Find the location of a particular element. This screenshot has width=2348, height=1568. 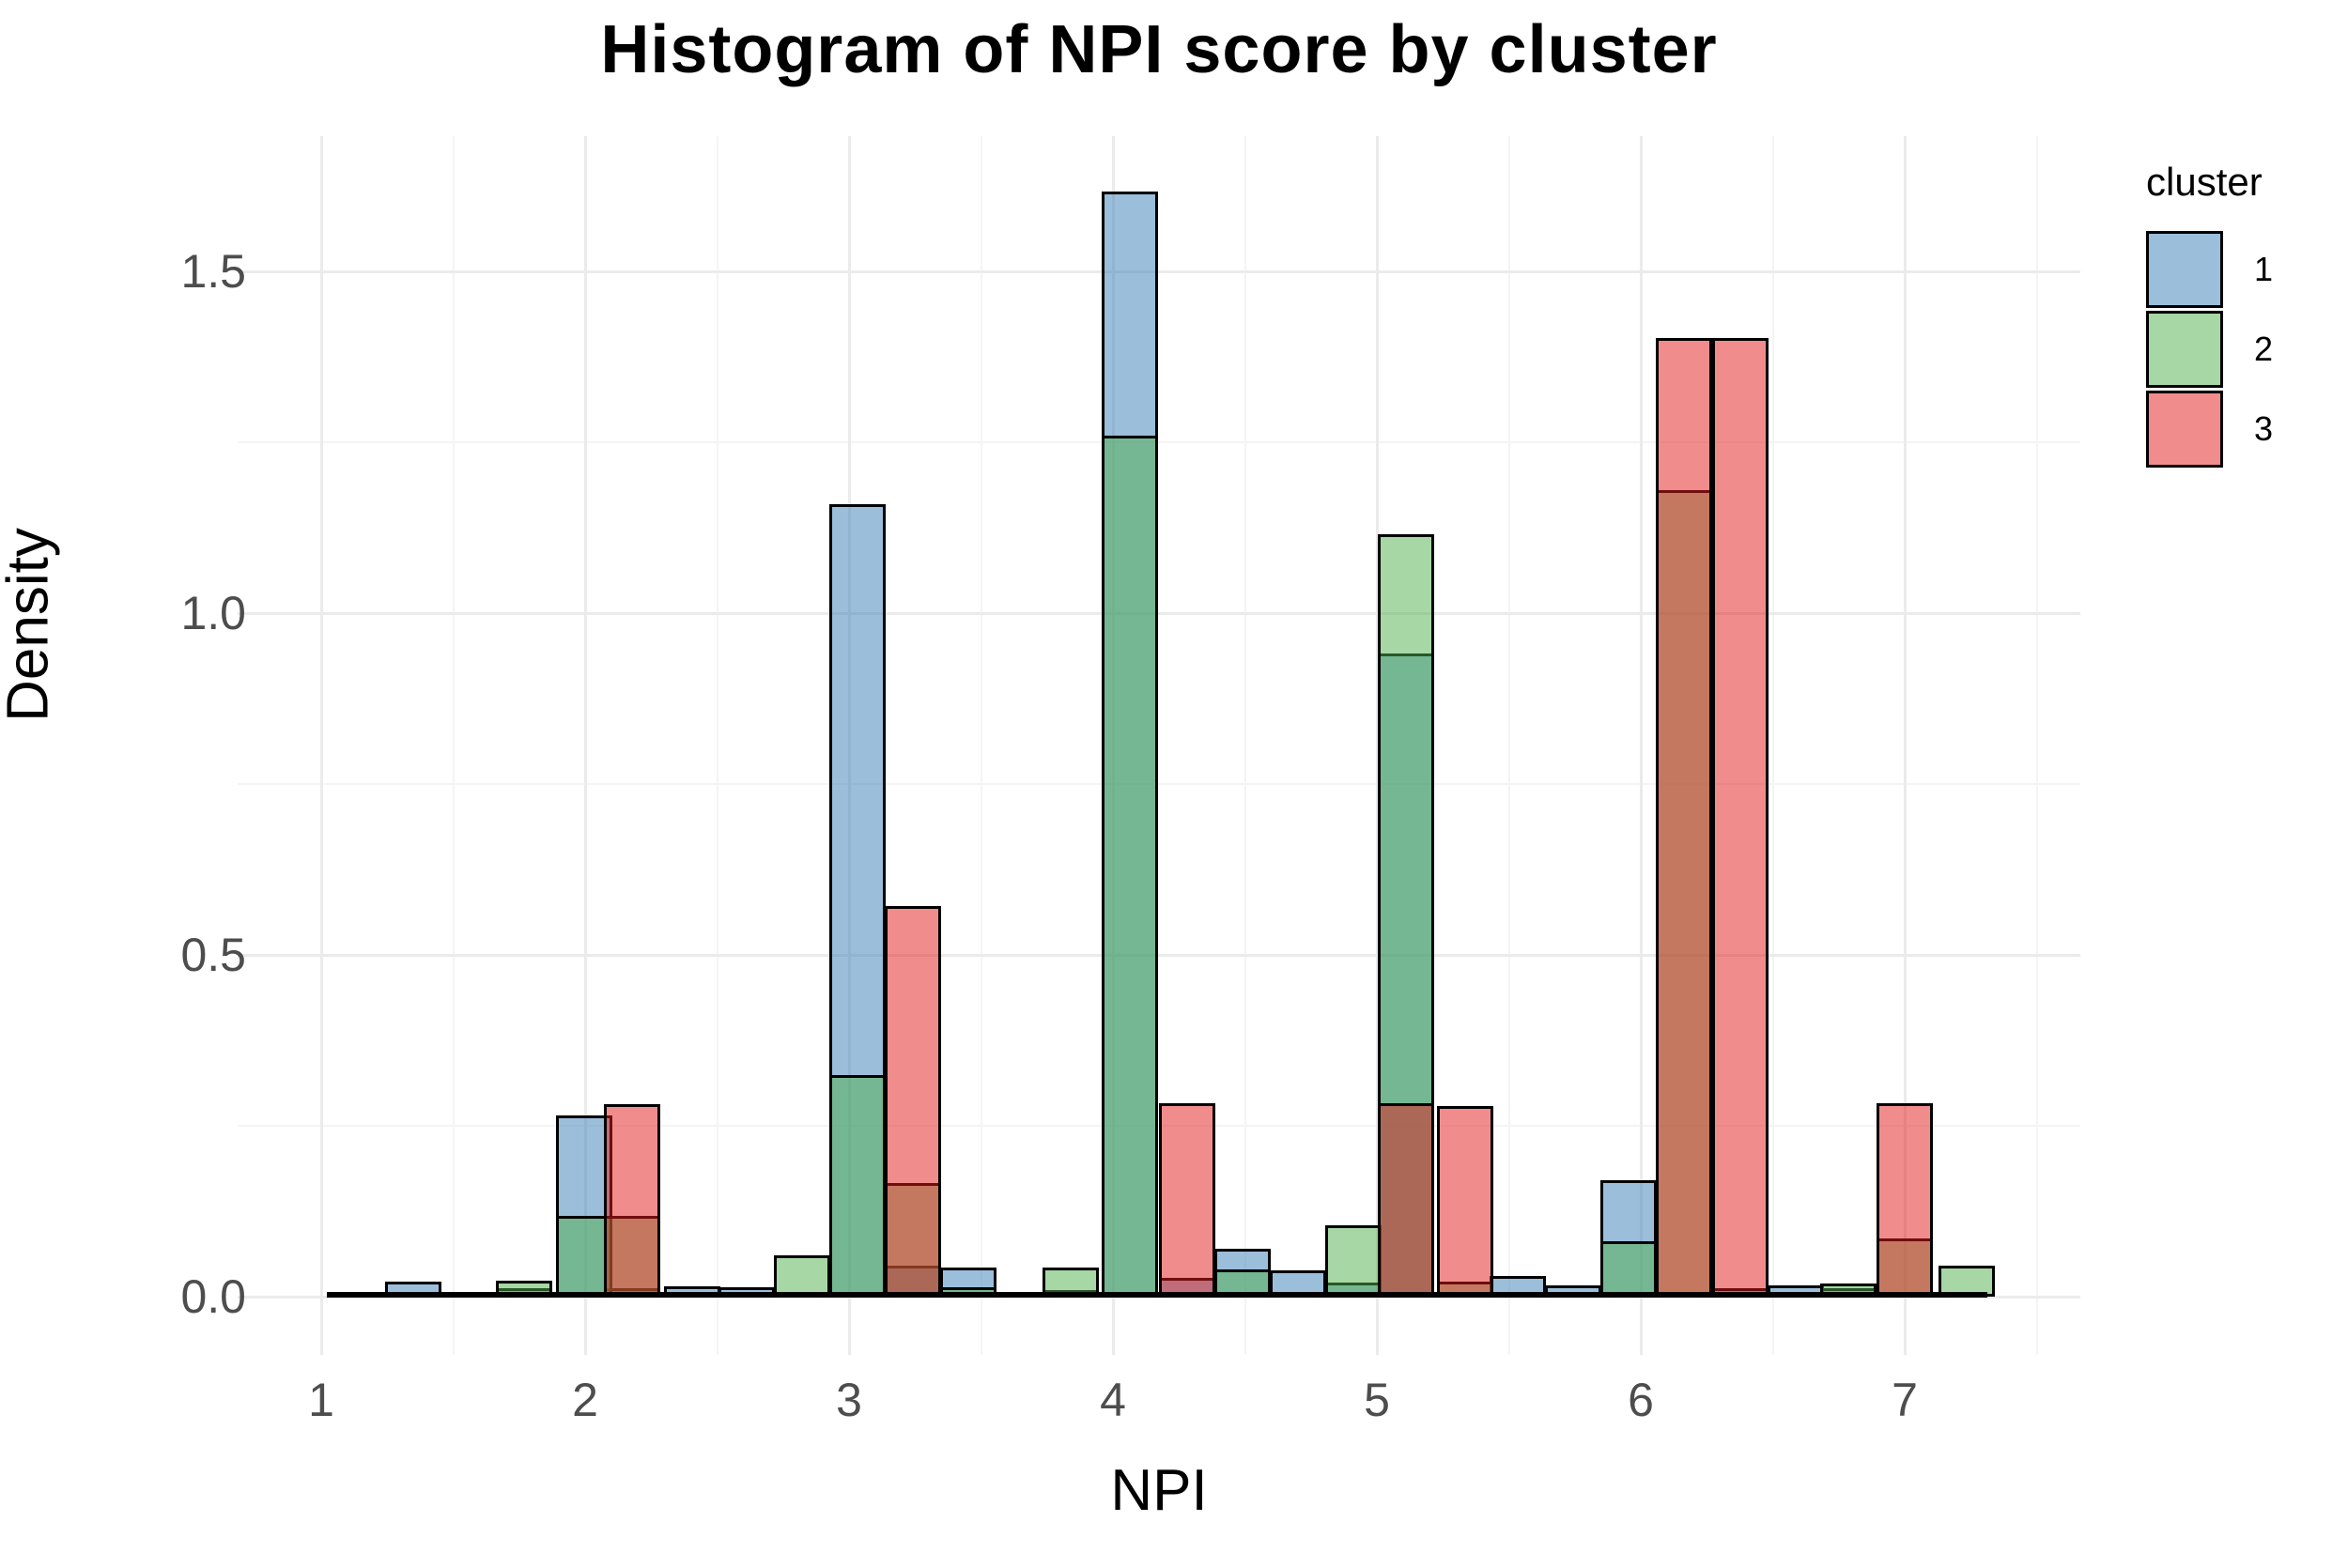

legend-entry-label: 3 is located at coordinates (2264, 429).